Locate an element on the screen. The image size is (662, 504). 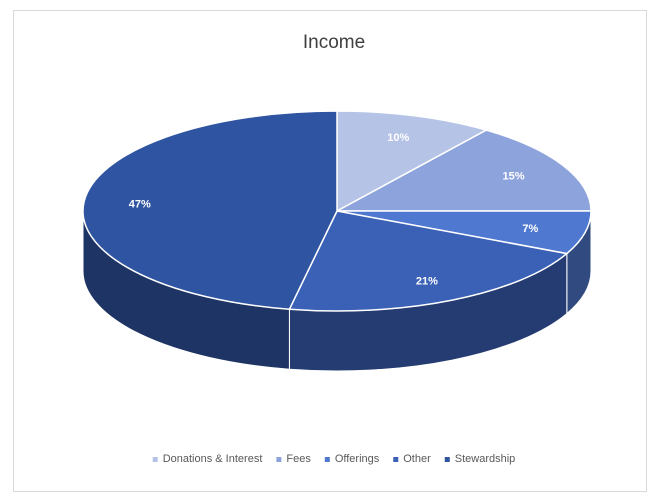
legend-item-fees: Fees is located at coordinates (293, 459).